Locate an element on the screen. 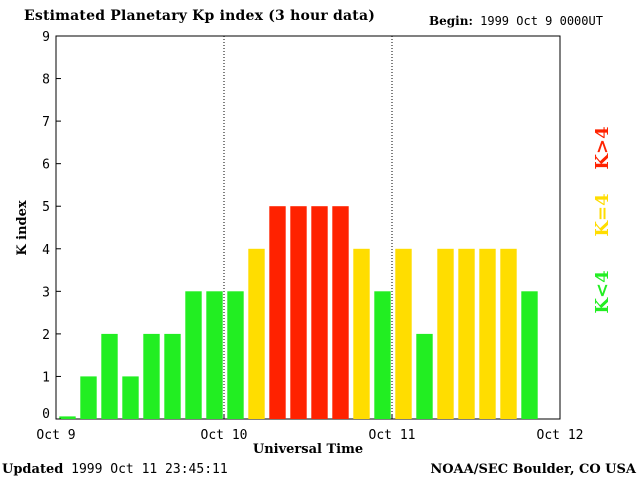 The width and height of the screenshot is (640, 480). updated-label: Updated is located at coordinates (33, 469).